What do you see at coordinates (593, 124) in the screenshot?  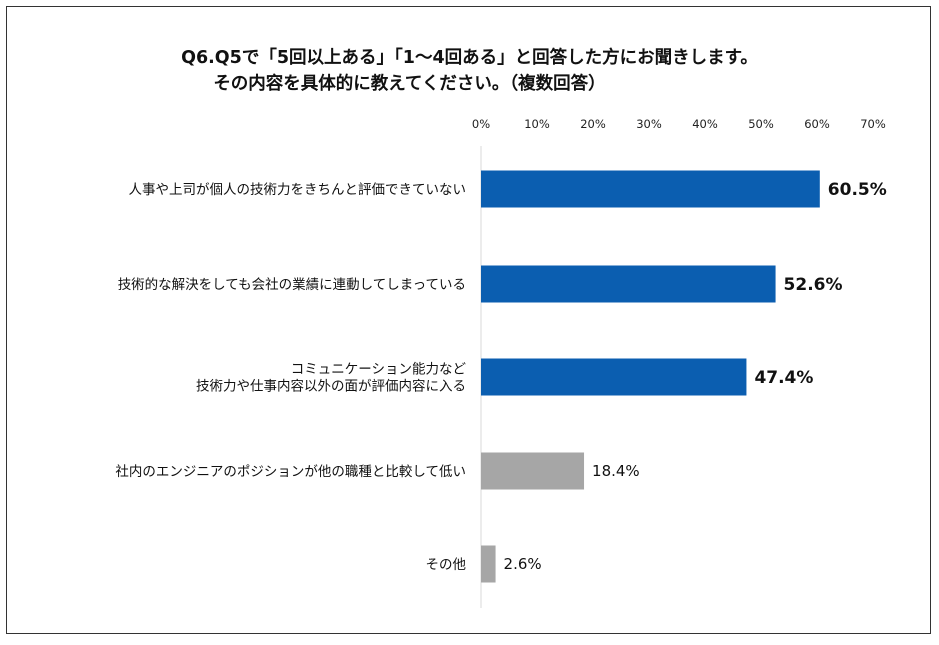 I see `x-tick-label: 20%` at bounding box center [593, 124].